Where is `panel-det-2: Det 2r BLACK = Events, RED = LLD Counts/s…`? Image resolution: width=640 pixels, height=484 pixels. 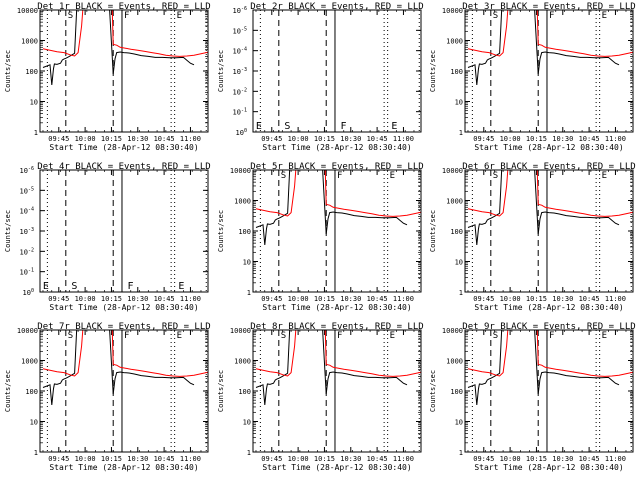 panel-det-2: Det 2r BLACK = Events, RED = LLD Counts/s… is located at coordinates (320, 77).